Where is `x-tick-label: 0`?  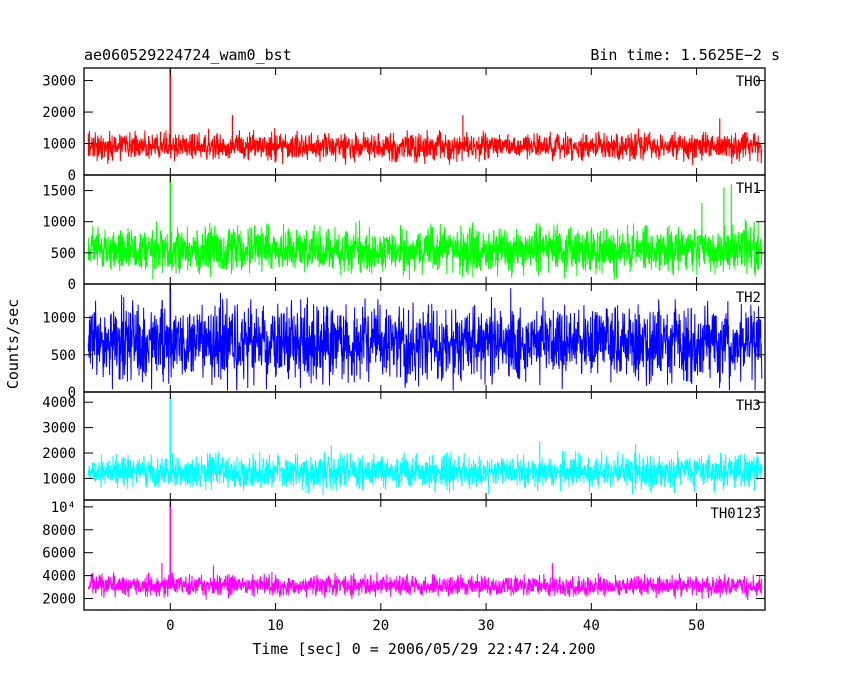
x-tick-label: 0 is located at coordinates (170, 626).